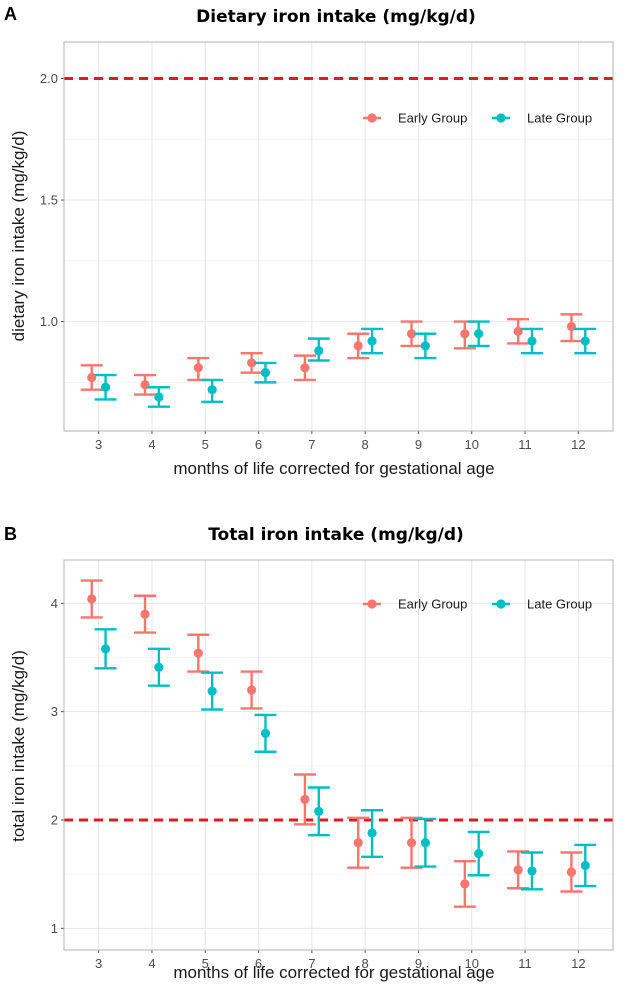 The height and width of the screenshot is (989, 623). Describe the element at coordinates (49, 78) in the screenshot. I see `y-tick-label: 2.0` at that location.